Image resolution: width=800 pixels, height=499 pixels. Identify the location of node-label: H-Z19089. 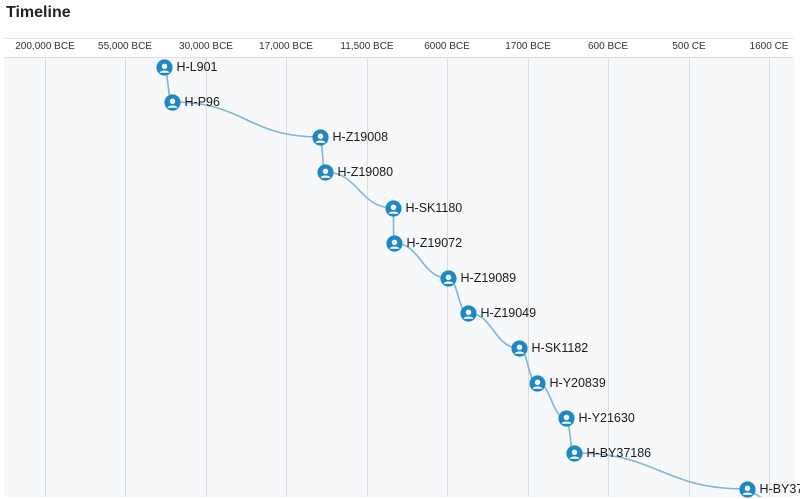
(489, 278).